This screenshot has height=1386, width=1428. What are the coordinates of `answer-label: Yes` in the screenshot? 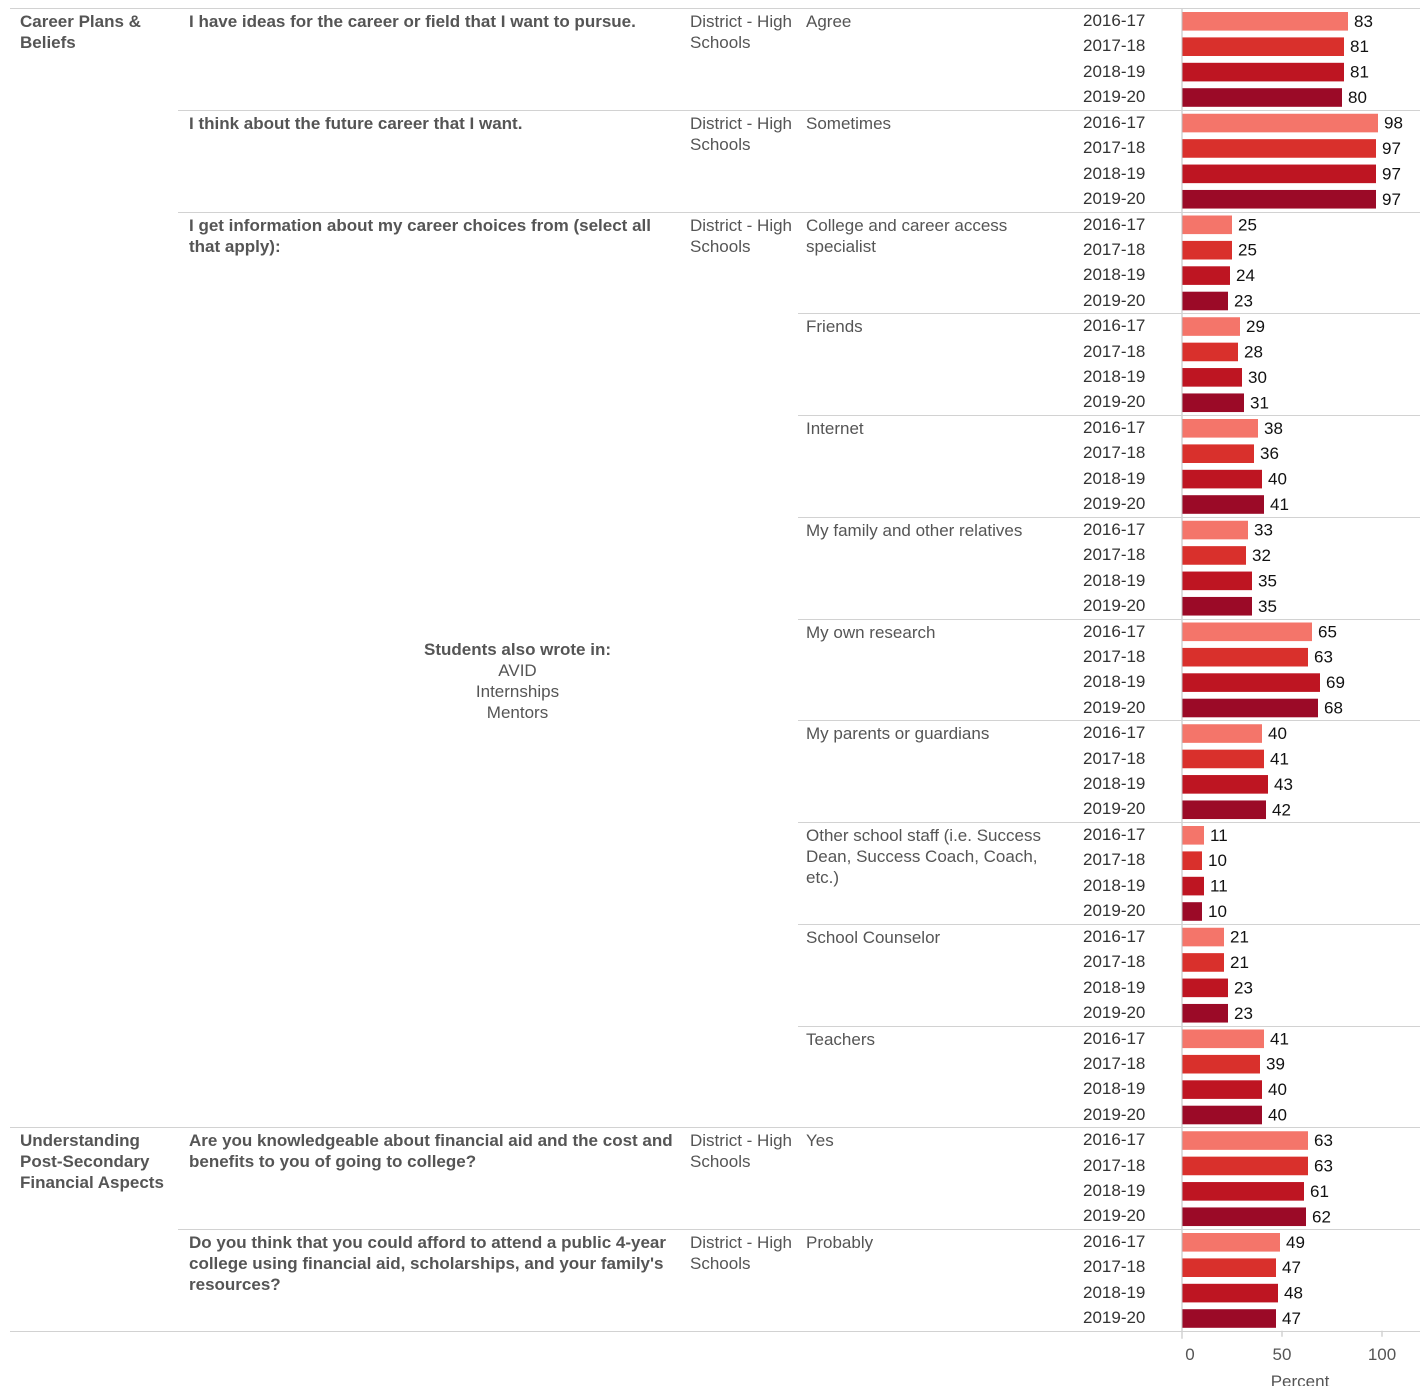 It's located at (820, 1141).